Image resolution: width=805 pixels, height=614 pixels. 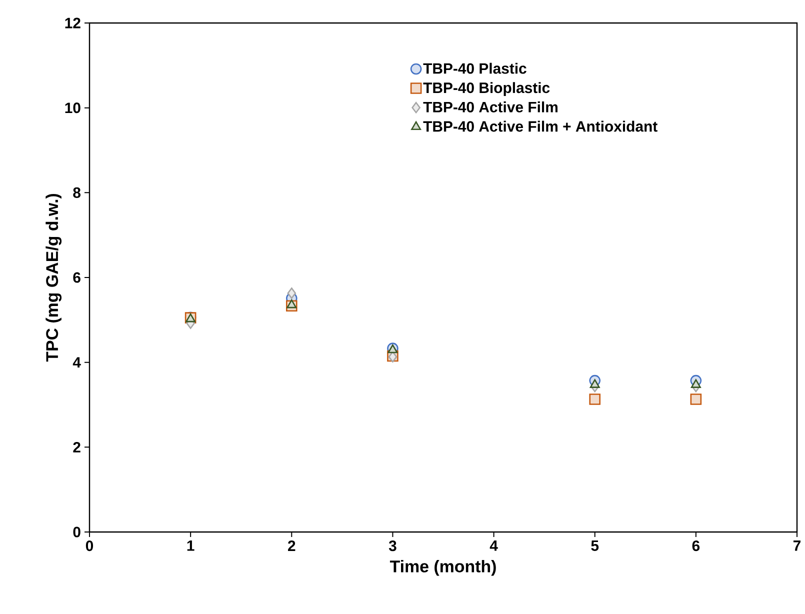 I want to click on x-tick-label: 0, so click(x=90, y=546).